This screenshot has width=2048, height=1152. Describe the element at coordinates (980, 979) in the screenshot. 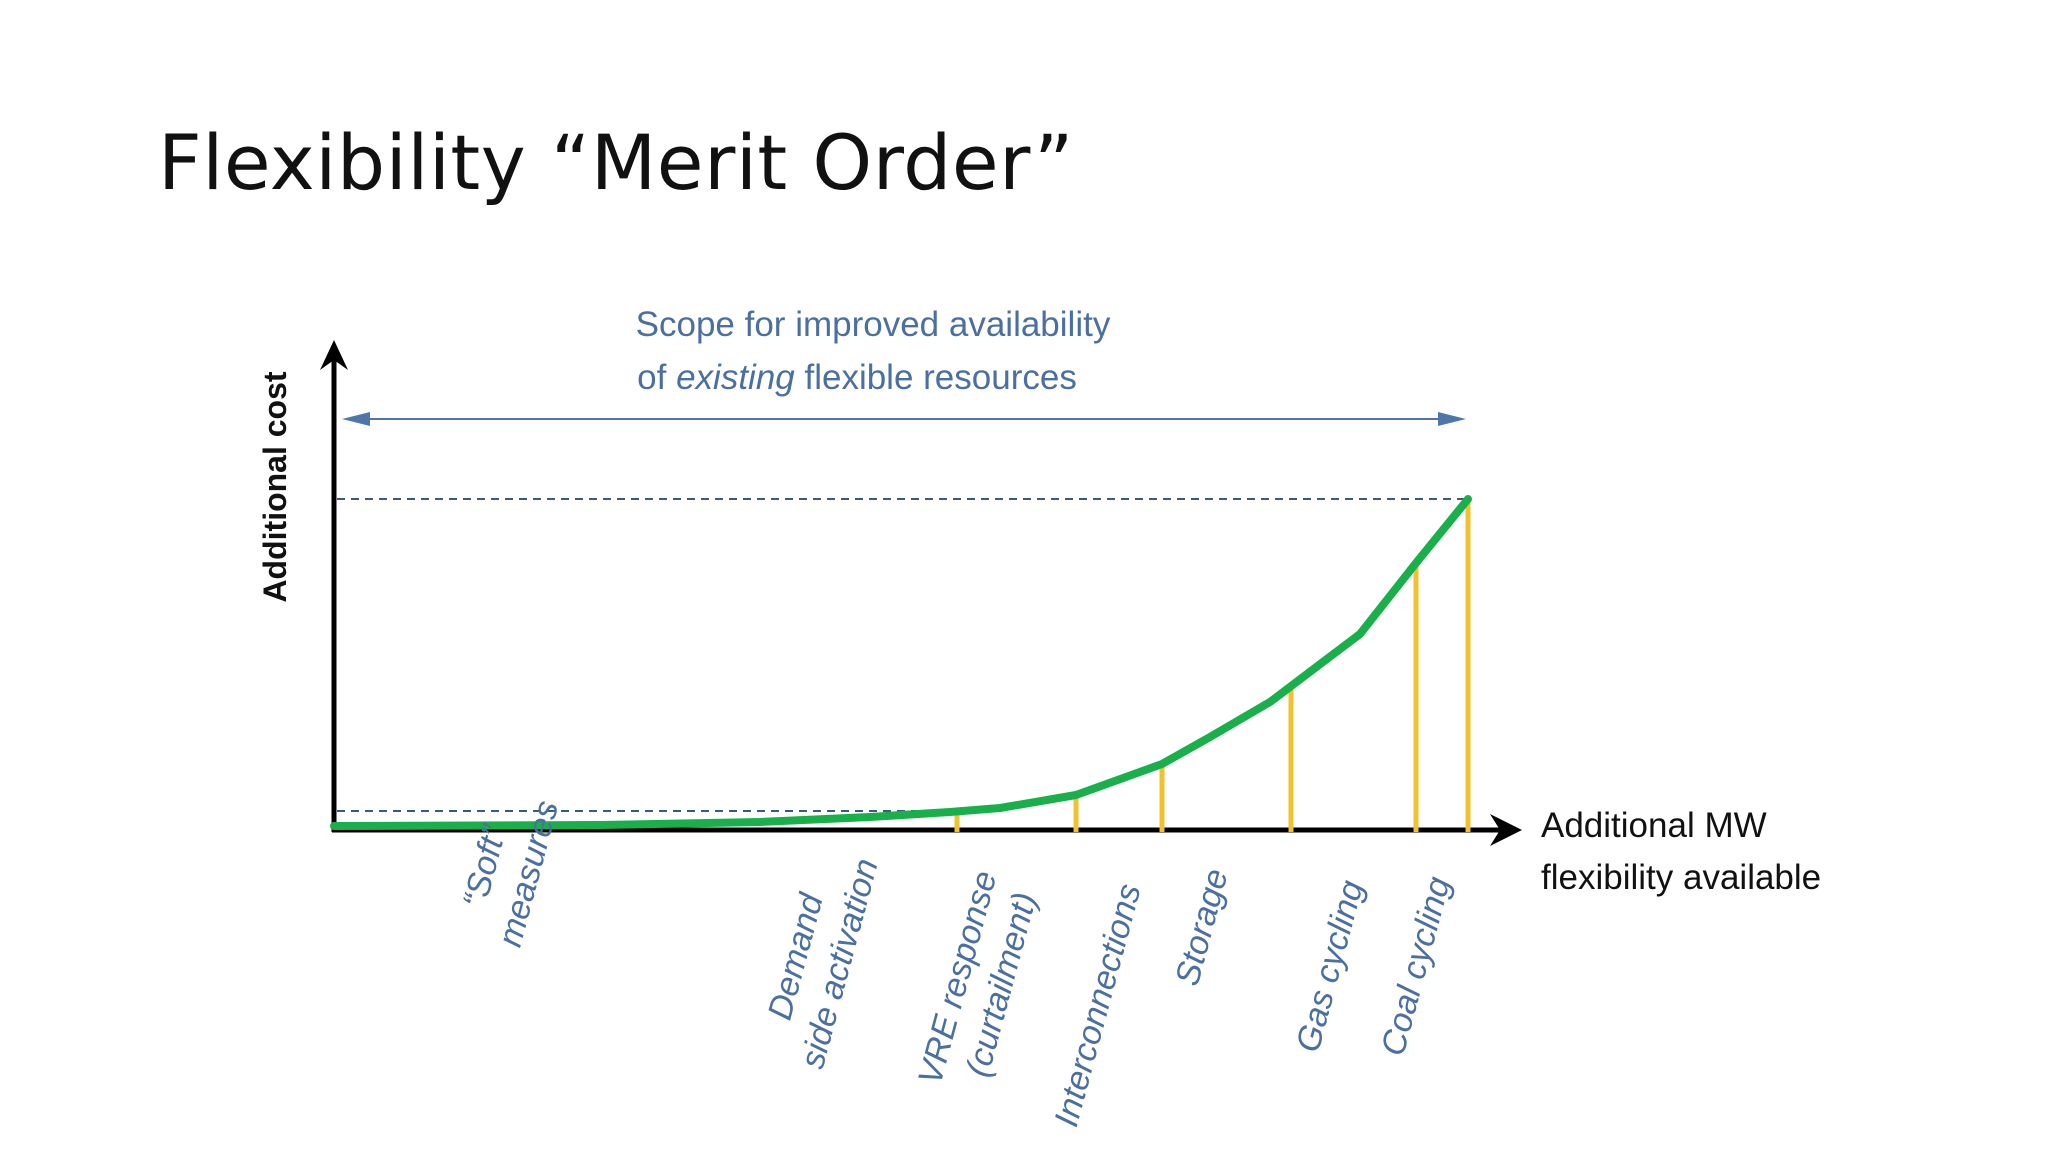

I see `category-label-vre-response: VRE response (curtailment)` at that location.